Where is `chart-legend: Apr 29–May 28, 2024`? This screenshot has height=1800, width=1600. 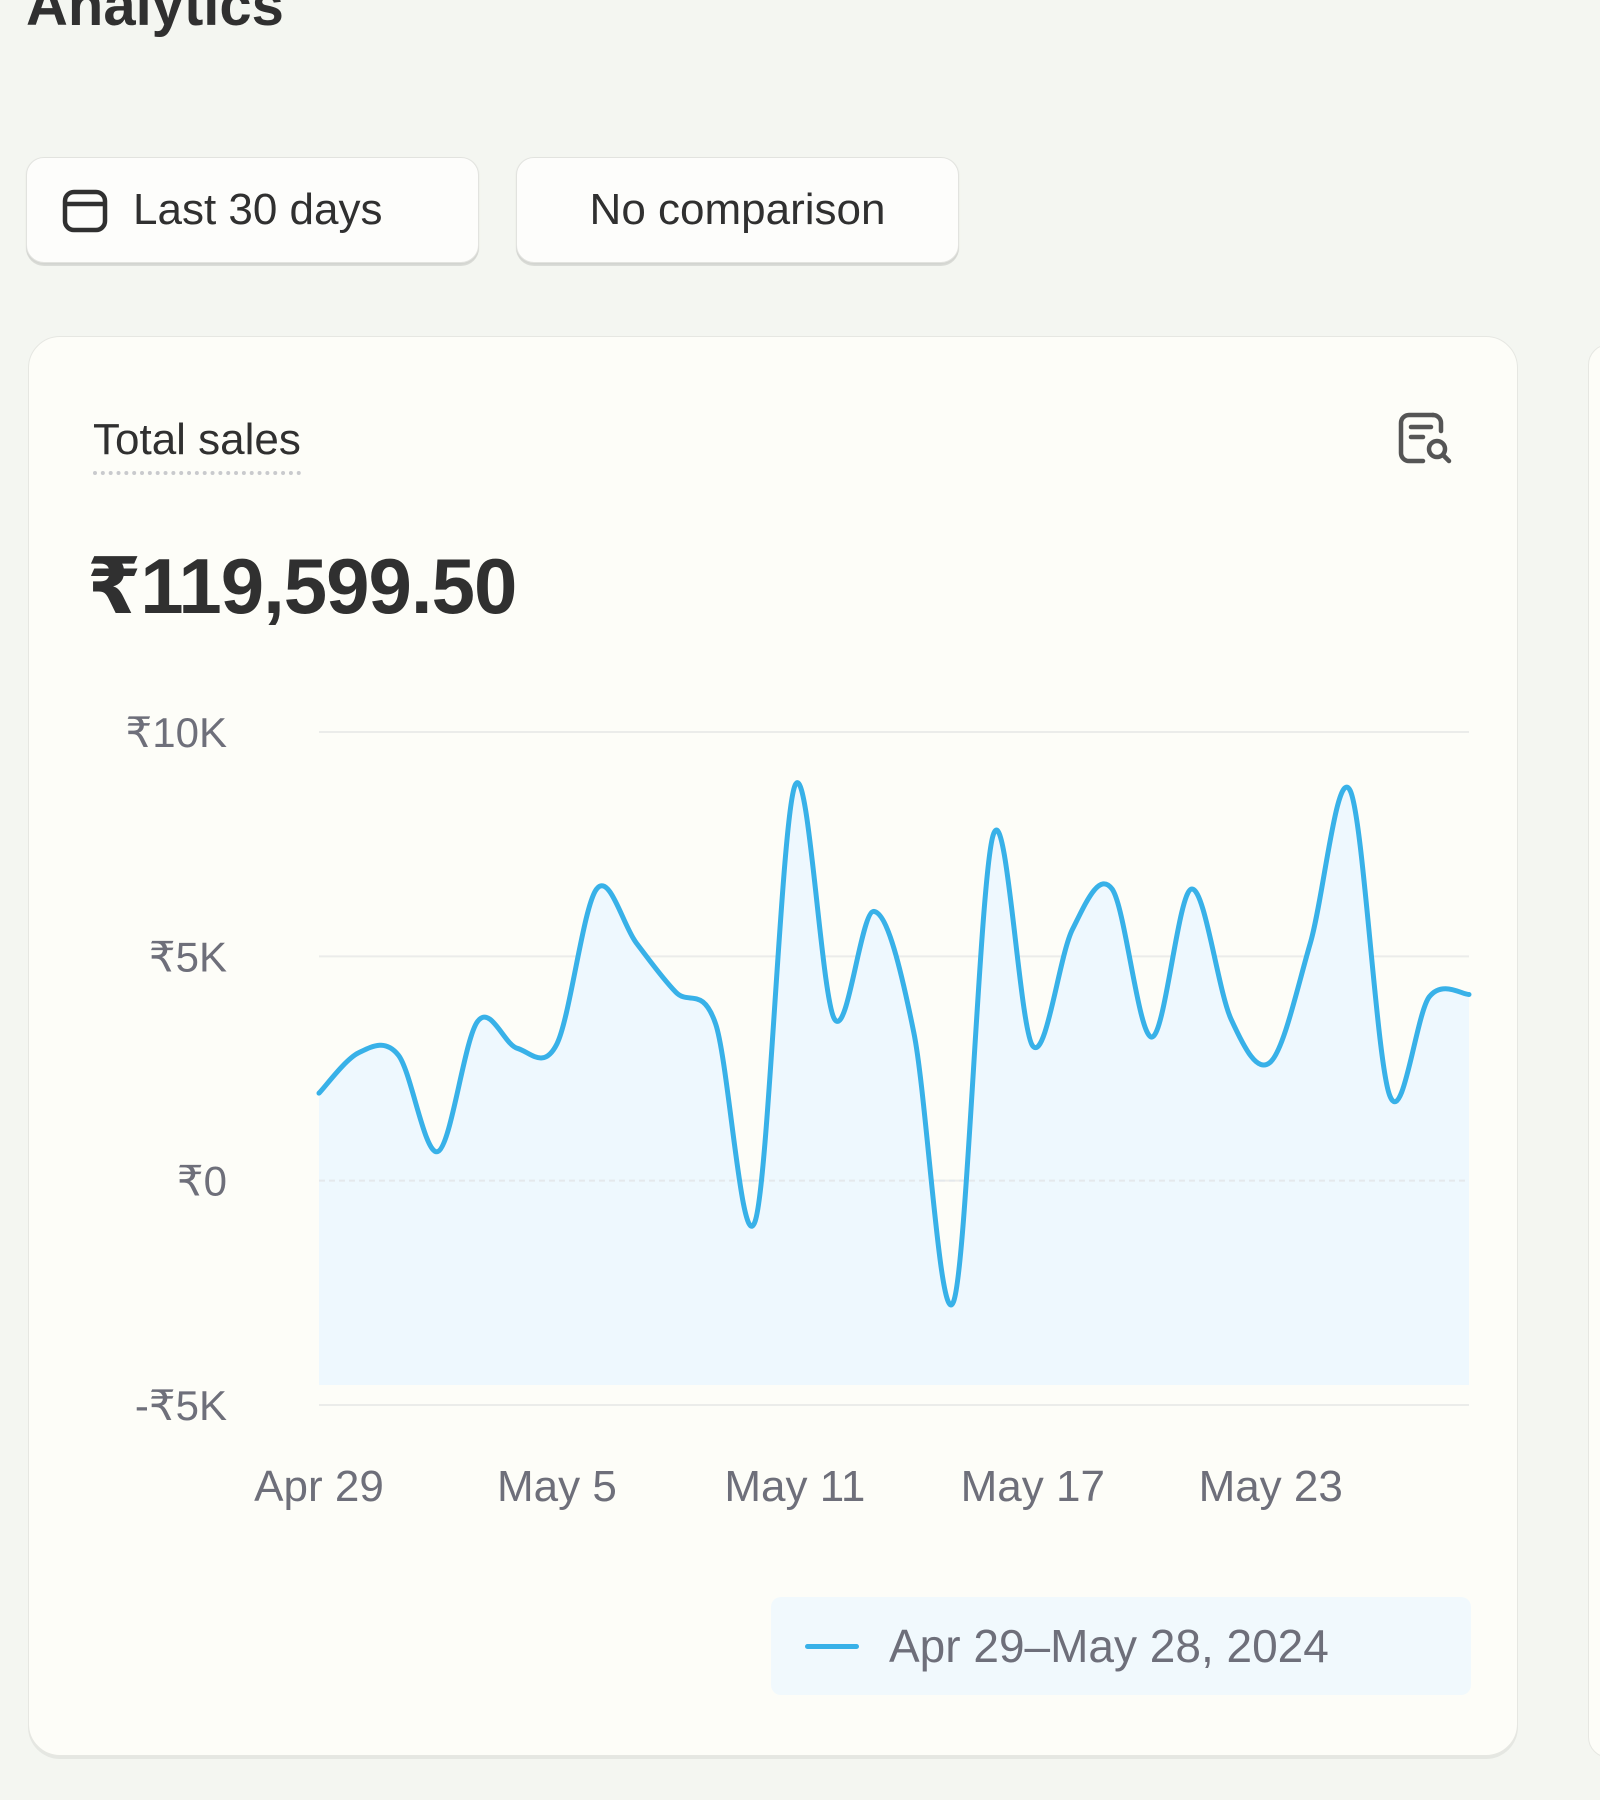 chart-legend: Apr 29–May 28, 2024 is located at coordinates (1121, 1646).